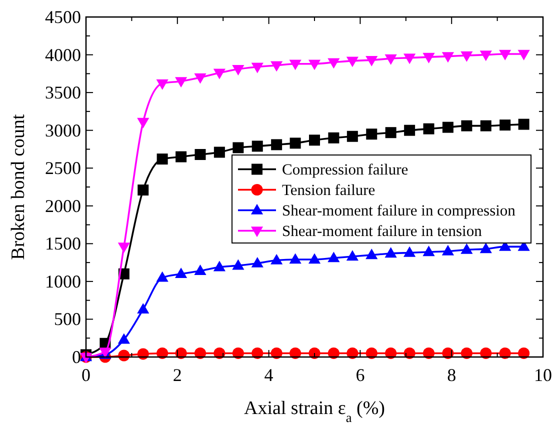  Describe the element at coordinates (63, 130) in the screenshot. I see `y-tick-label: 3000` at that location.